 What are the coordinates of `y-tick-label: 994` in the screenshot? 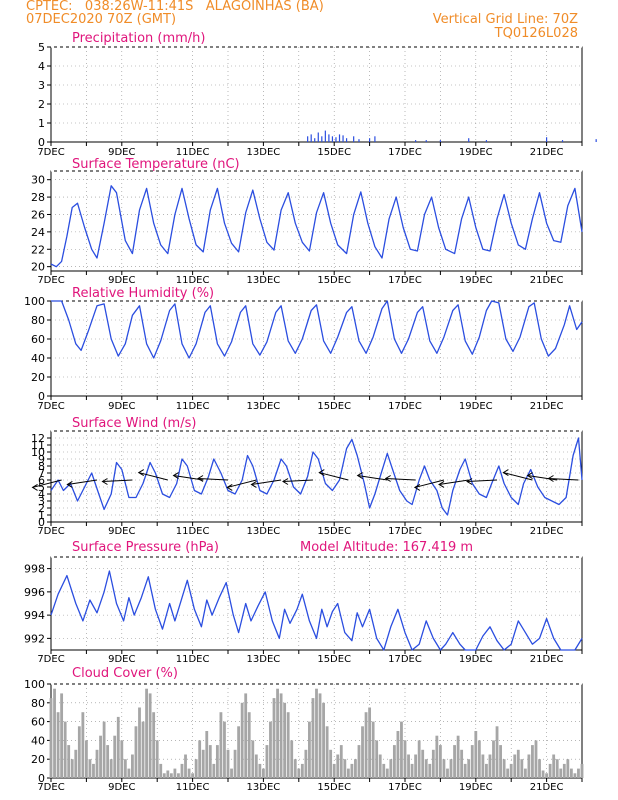 It's located at (34, 615).